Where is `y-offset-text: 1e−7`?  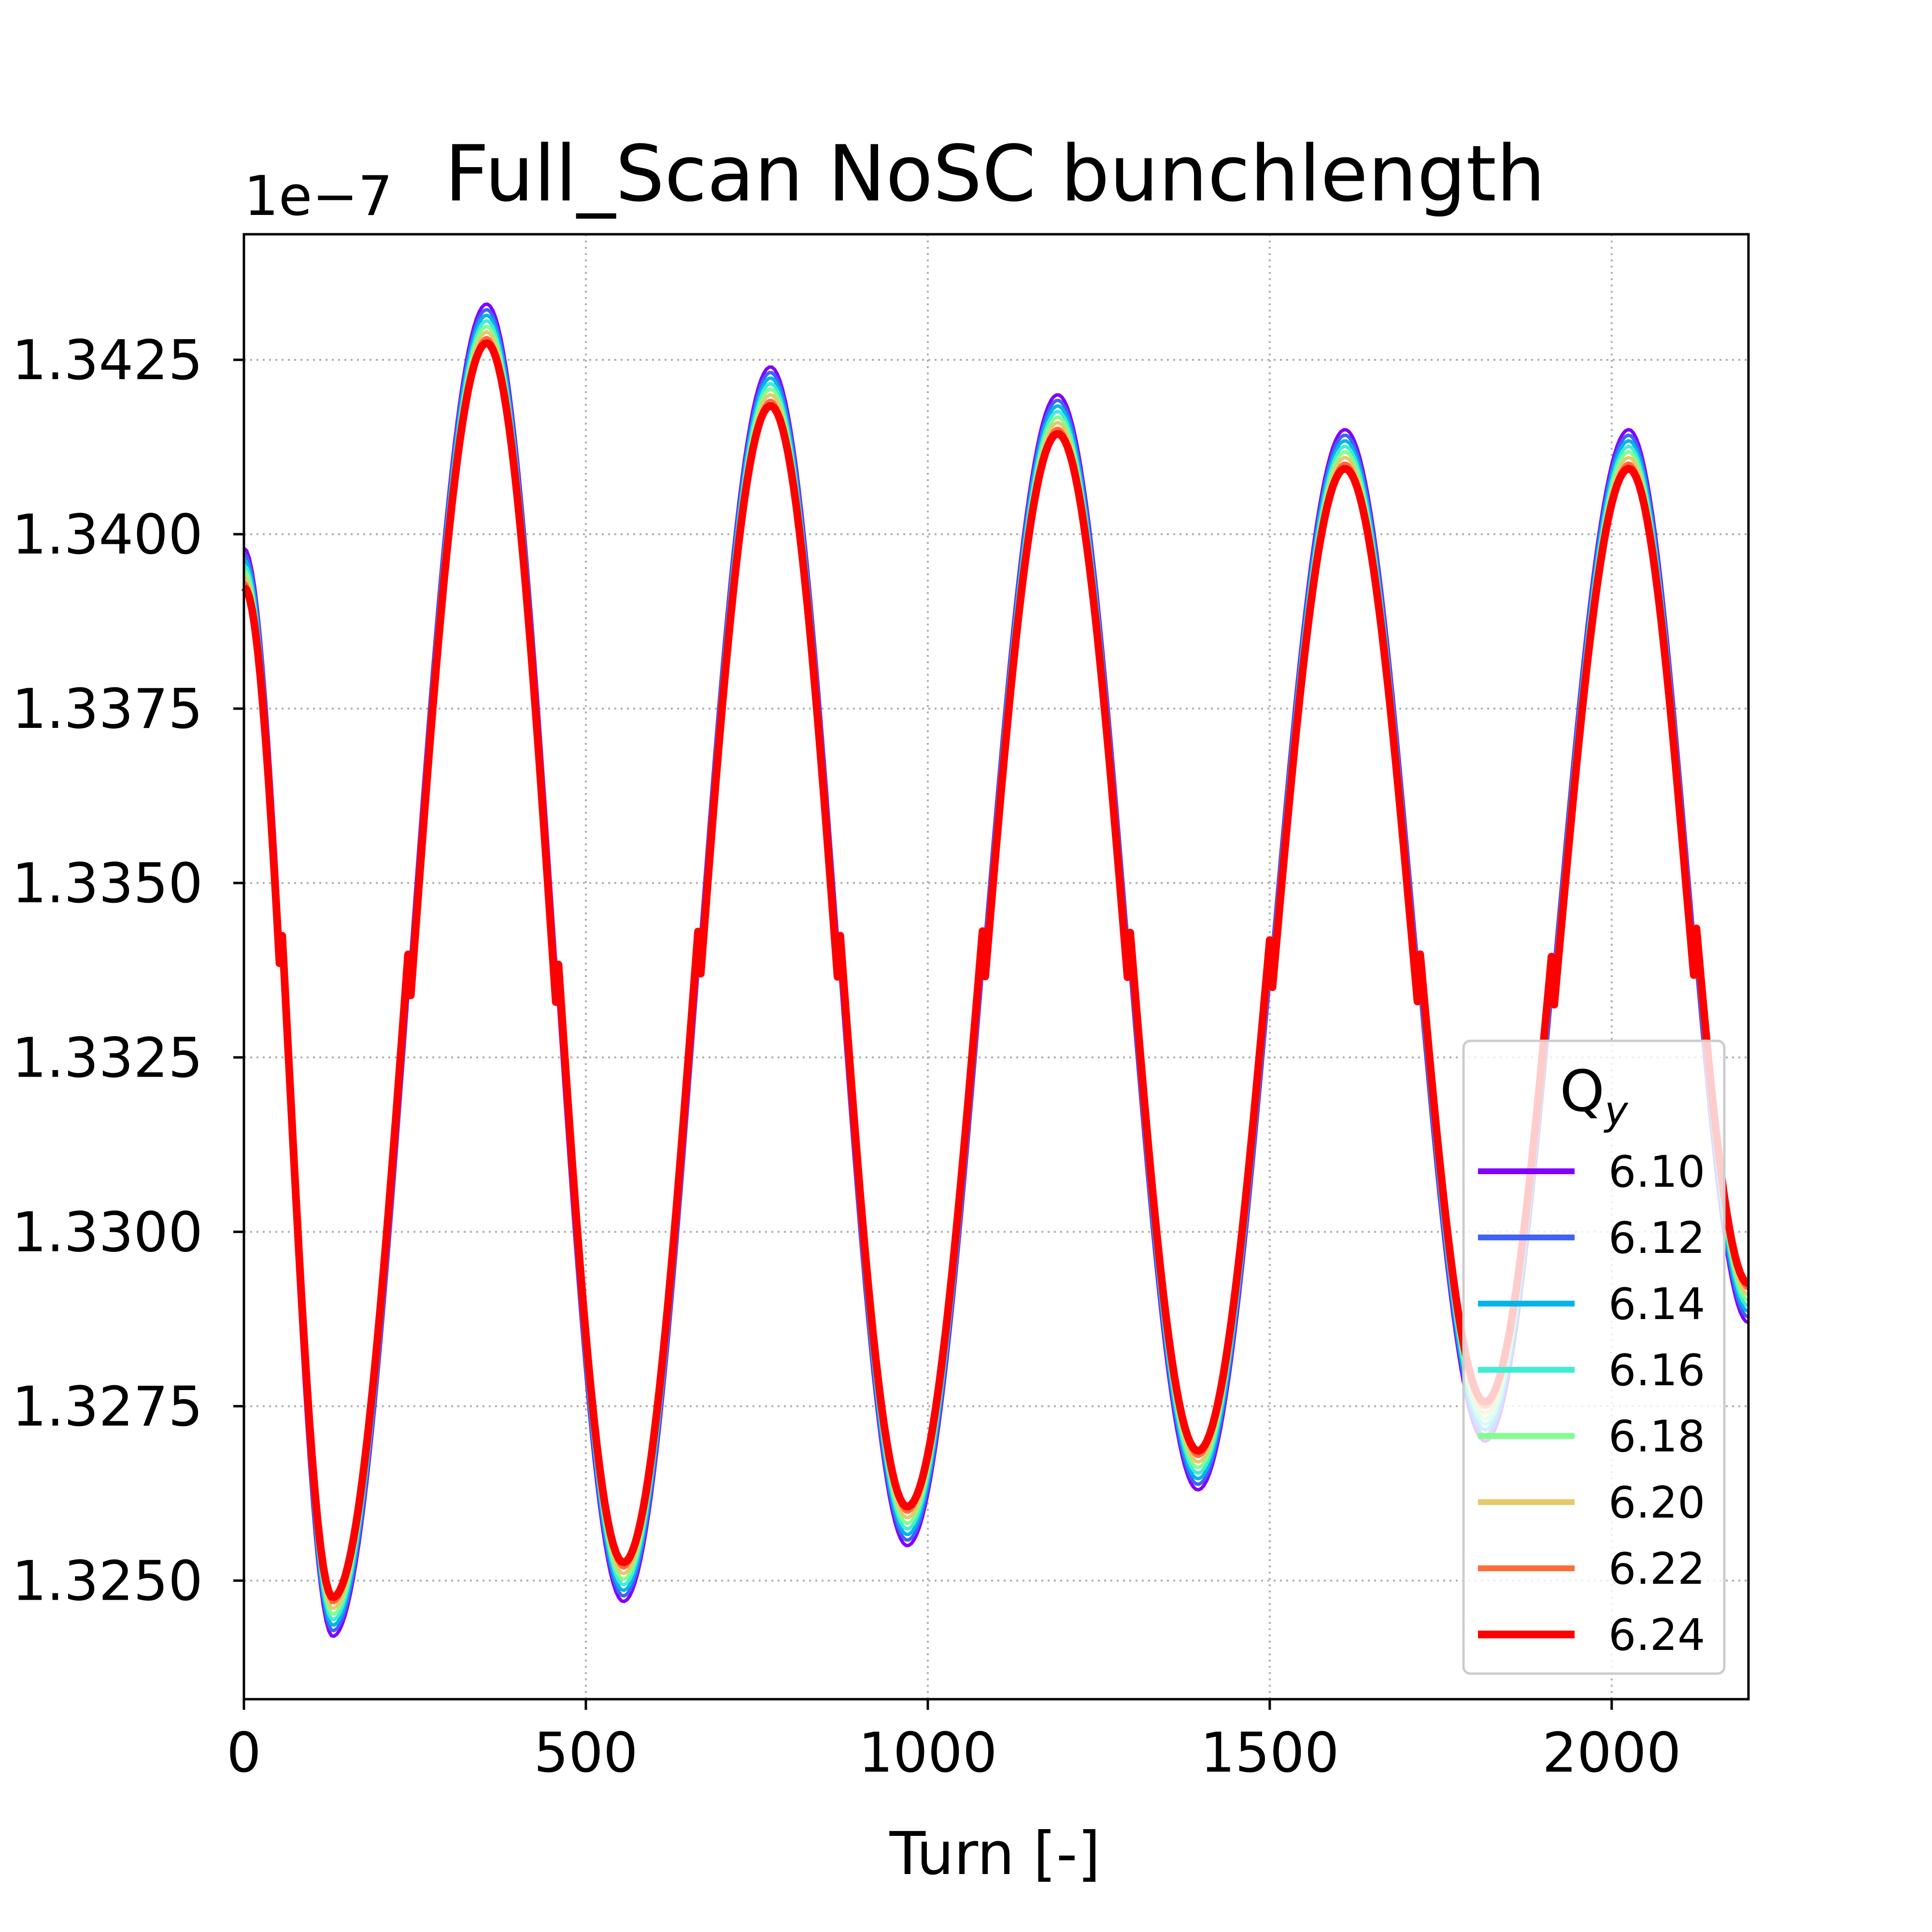
y-offset-text: 1e−7 is located at coordinates (318, 196).